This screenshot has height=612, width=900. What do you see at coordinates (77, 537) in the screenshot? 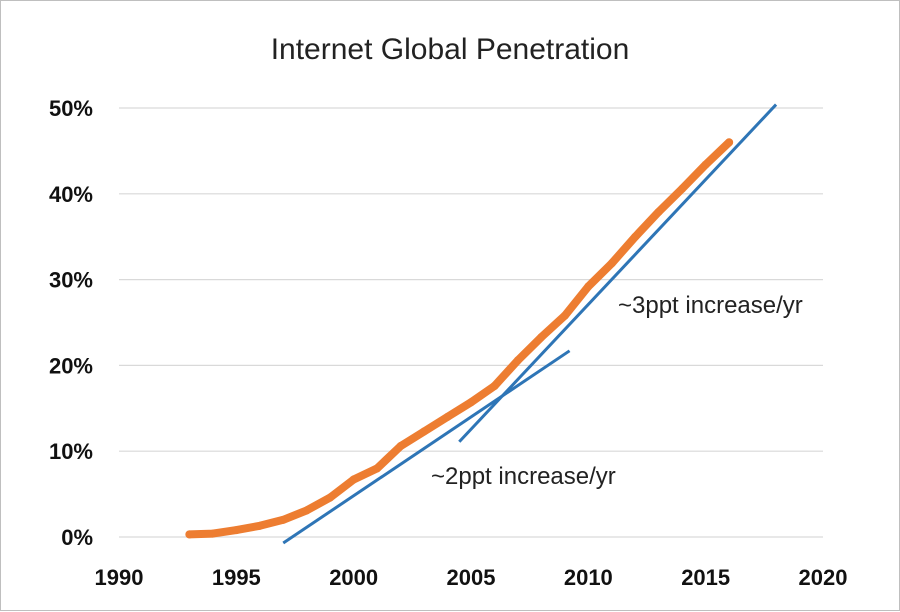
I see `y-tick-label: 0%` at bounding box center [77, 537].